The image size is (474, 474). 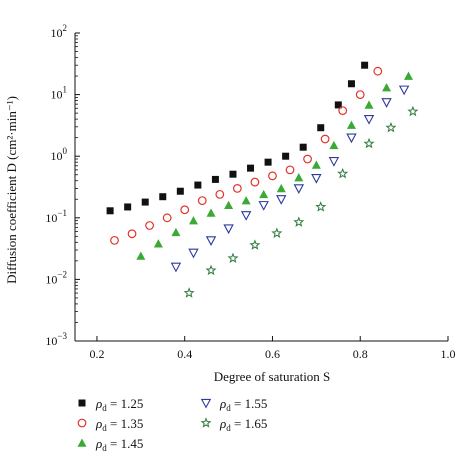 I want to click on x-tick-label: 1.0, so click(x=448, y=354).